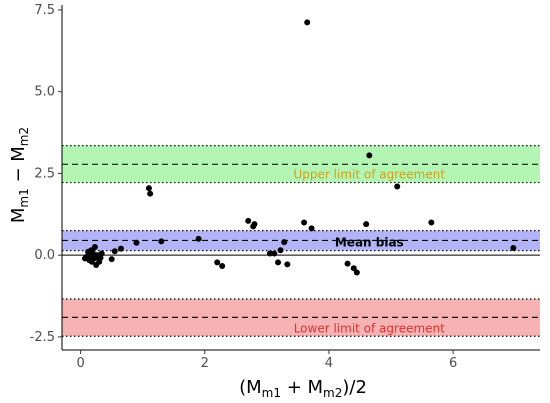 Image resolution: width=550 pixels, height=403 pixels. What do you see at coordinates (453, 363) in the screenshot?
I see `x-tick-label-3: 6` at bounding box center [453, 363].